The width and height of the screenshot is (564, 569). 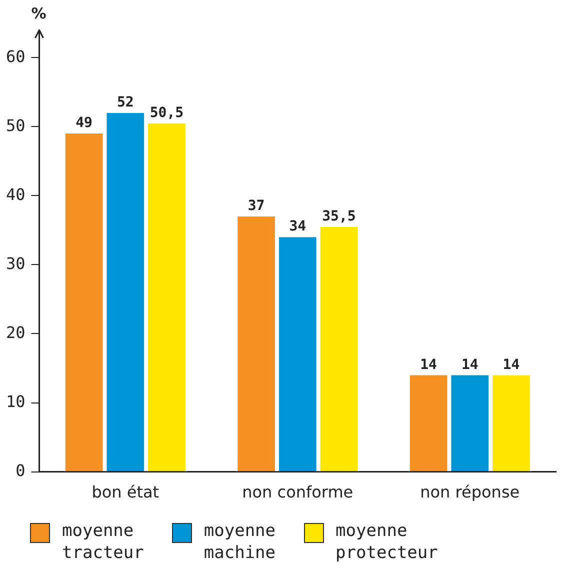 I want to click on legend-label: moyenne machine, so click(x=240, y=542).